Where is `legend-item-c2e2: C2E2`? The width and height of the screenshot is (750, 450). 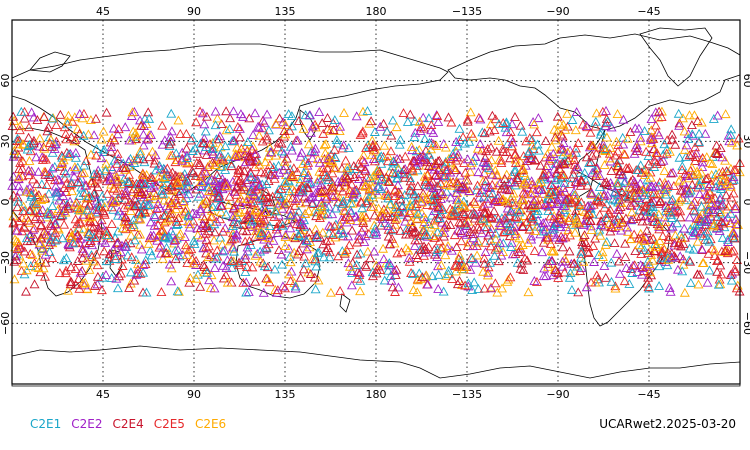
legend-item-c2e2: C2E2 is located at coordinates (87, 424).